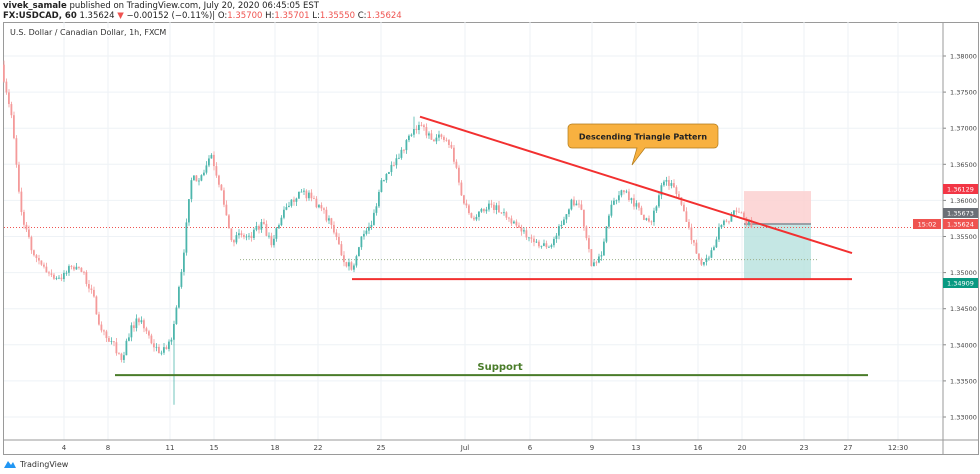 The image size is (980, 474). What do you see at coordinates (35, 464) in the screenshot?
I see `tradingview-logo: TradingView` at bounding box center [35, 464].